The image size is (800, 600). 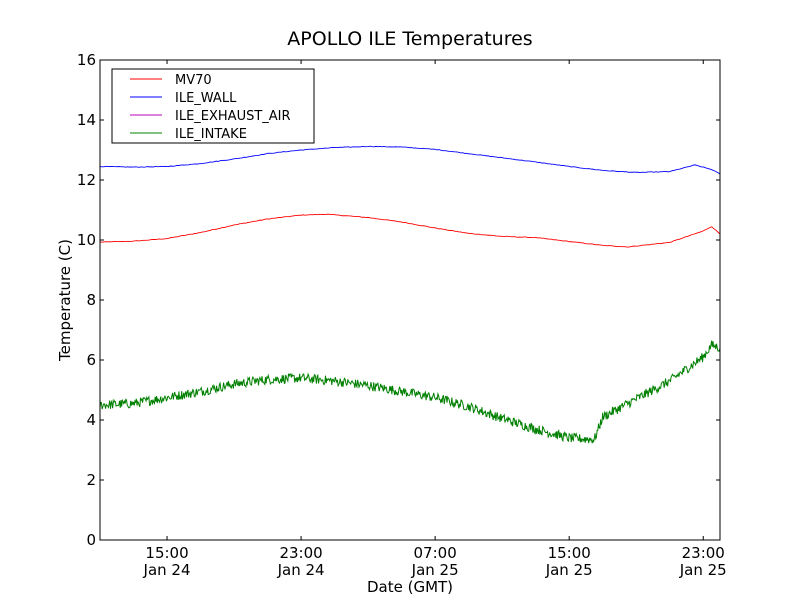 What do you see at coordinates (435, 553) in the screenshot?
I see `x-tick-label-time: 07:00` at bounding box center [435, 553].